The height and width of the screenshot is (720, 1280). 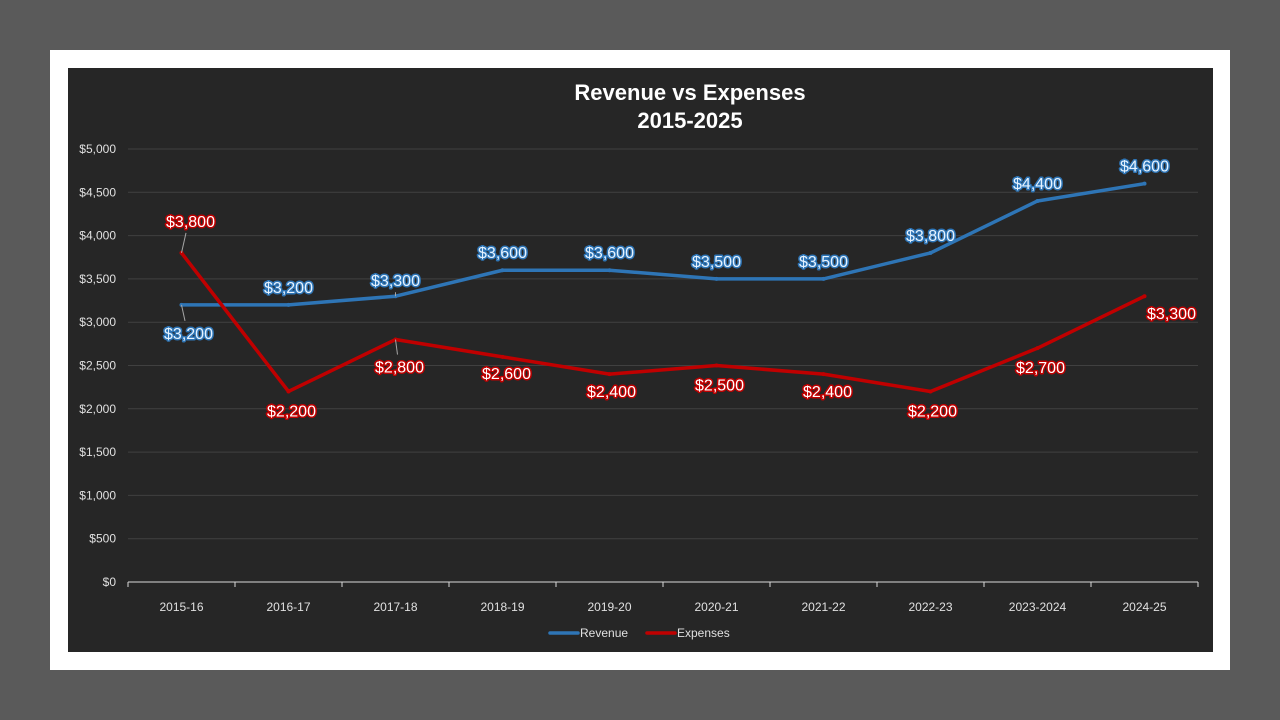 I want to click on data-label: $2,800, so click(x=399, y=368).